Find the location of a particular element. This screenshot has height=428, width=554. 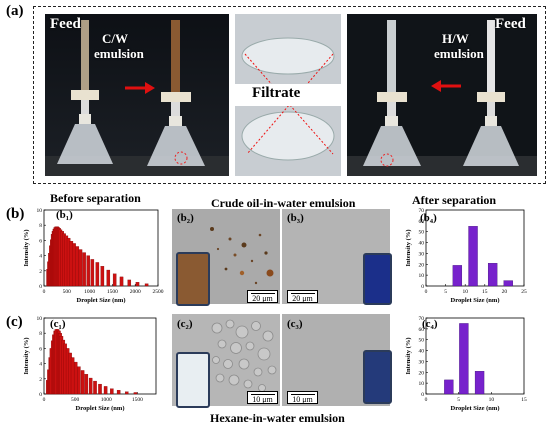

x-tick-label: 20 is located at coordinates (505, 292).